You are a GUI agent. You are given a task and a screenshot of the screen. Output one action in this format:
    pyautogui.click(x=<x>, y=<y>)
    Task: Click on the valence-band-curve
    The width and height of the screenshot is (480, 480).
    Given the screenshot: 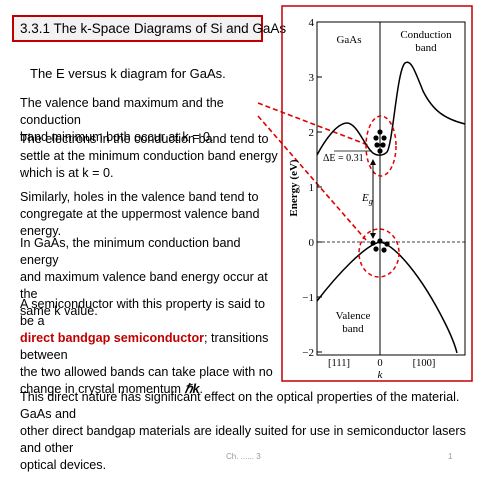 What is the action you would take?
    pyautogui.click(x=387, y=297)
    